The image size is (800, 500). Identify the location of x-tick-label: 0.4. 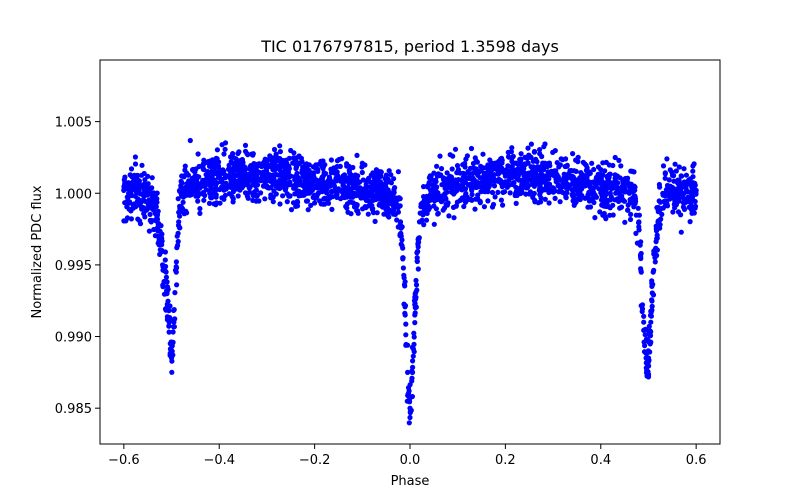
(600, 460).